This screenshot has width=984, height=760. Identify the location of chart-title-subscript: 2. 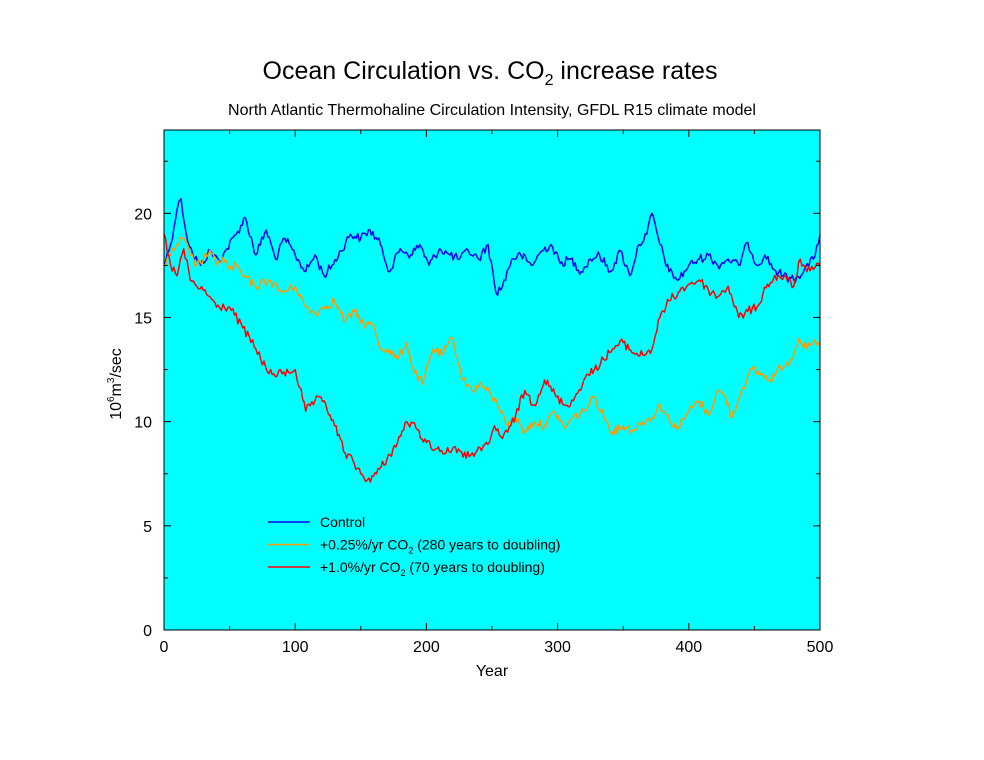
(549, 80).